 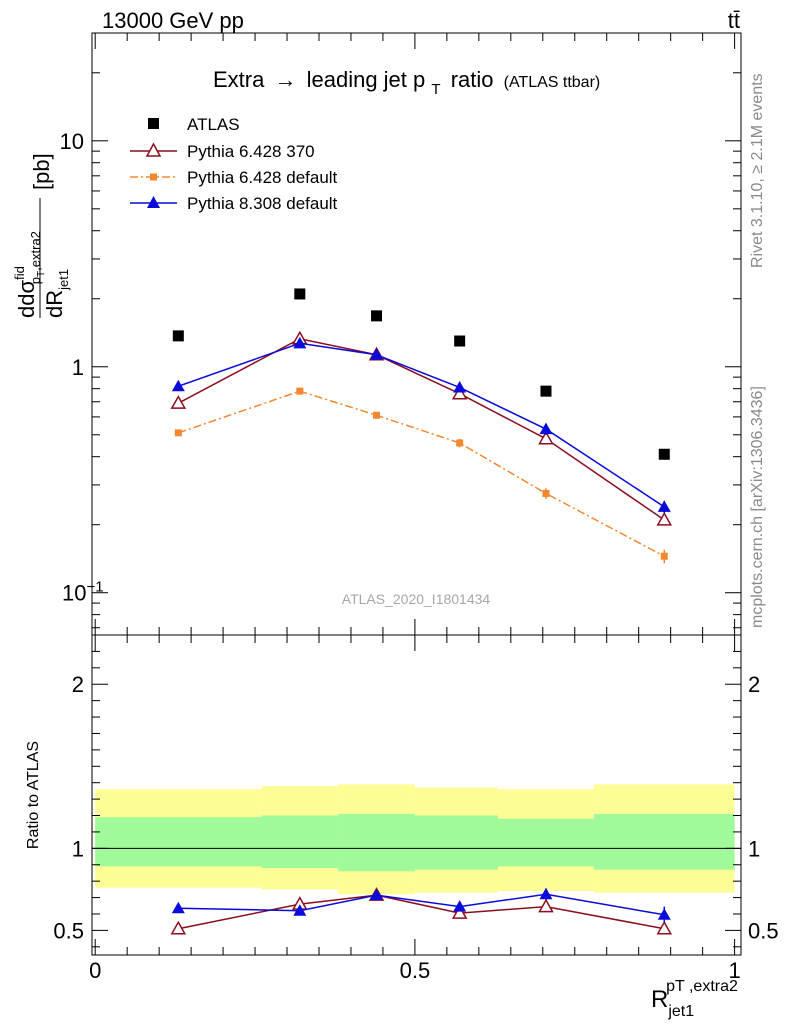 What do you see at coordinates (153, 202) in the screenshot?
I see `legend-marker-pythia8-default` at bounding box center [153, 202].